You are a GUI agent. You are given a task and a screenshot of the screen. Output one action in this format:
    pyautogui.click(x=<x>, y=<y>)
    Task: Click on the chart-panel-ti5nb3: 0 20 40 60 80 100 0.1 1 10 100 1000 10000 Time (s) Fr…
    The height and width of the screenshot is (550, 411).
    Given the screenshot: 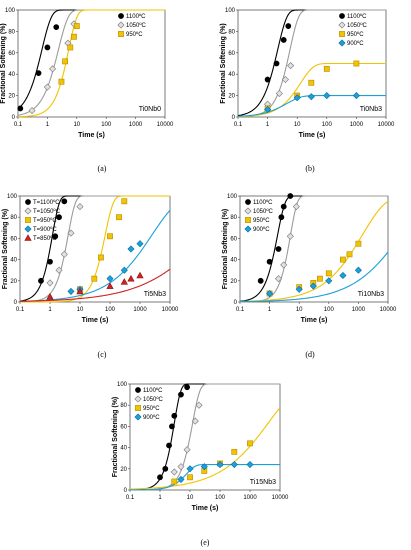 What is the action you would take?
    pyautogui.click(x=90, y=259)
    